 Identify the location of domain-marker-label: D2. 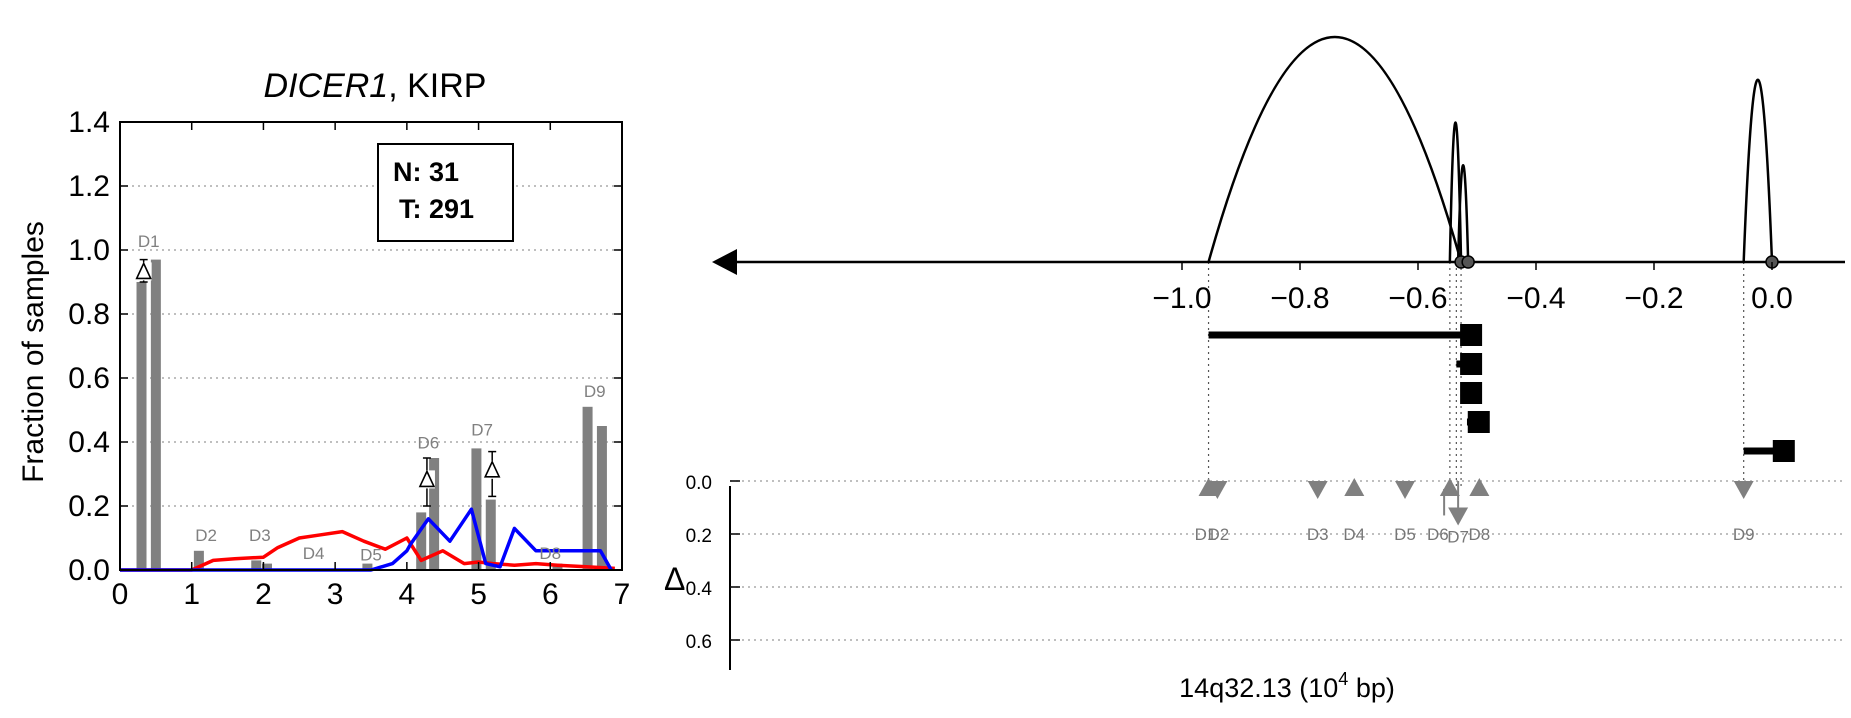
(1219, 534).